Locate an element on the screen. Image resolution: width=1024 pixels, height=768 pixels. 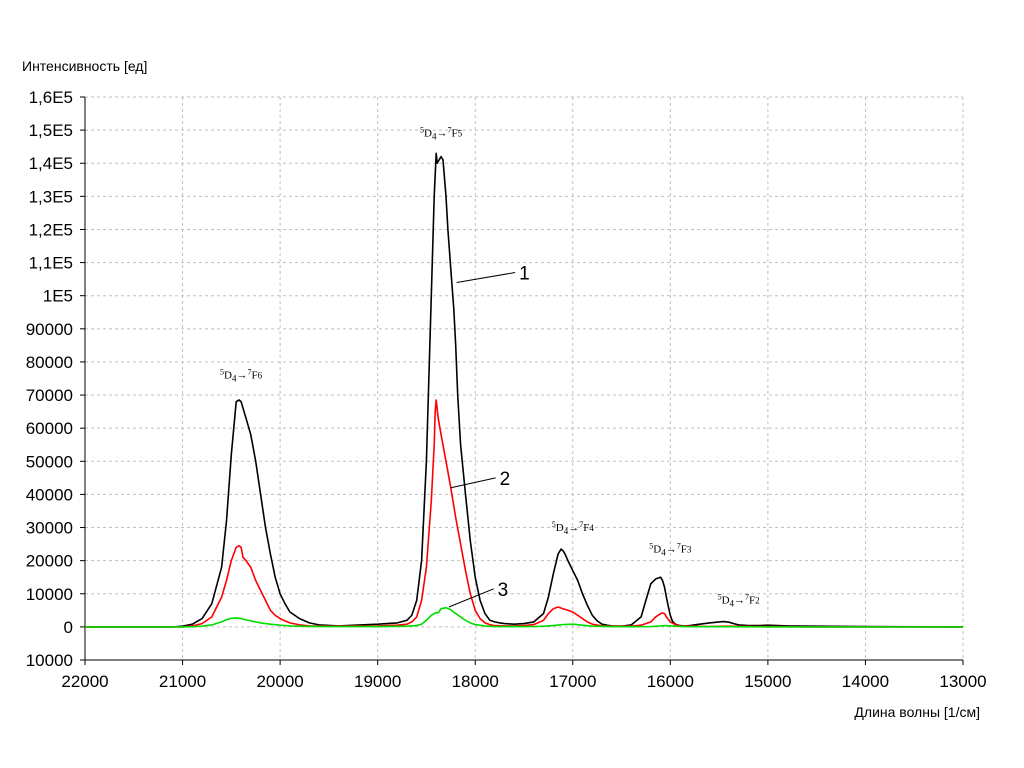
x-axis-title: Длина волны [1/см] is located at coordinates (917, 712).